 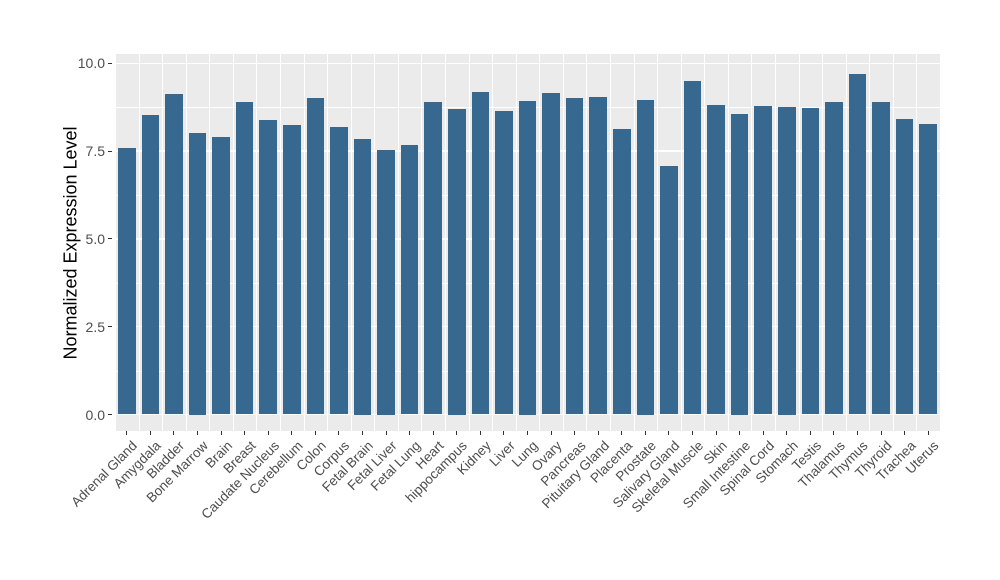 I want to click on y-tick-label: 5.0, so click(x=95, y=238).